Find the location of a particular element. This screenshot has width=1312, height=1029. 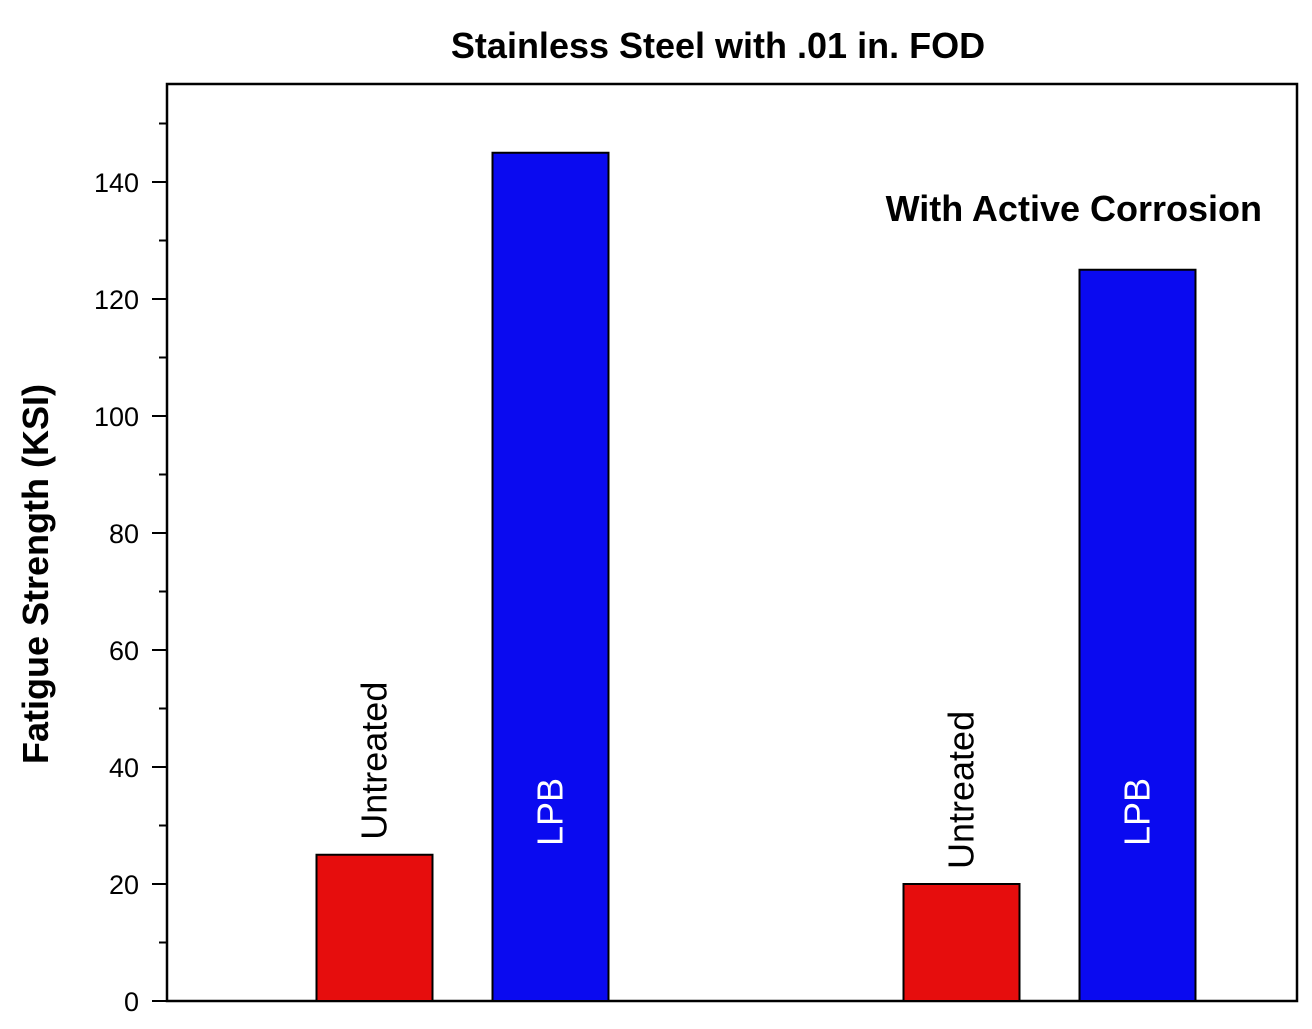

bar-label-2: LPB is located at coordinates (550, 812).